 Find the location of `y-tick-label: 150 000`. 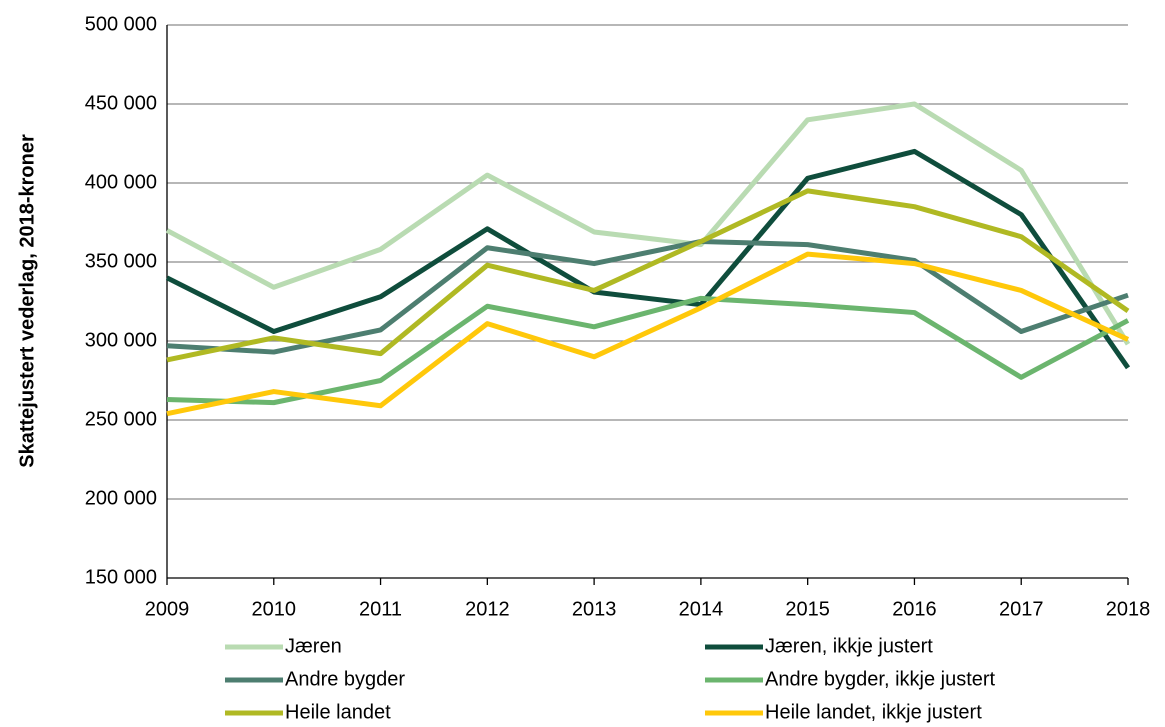

y-tick-label: 150 000 is located at coordinates (121, 577).